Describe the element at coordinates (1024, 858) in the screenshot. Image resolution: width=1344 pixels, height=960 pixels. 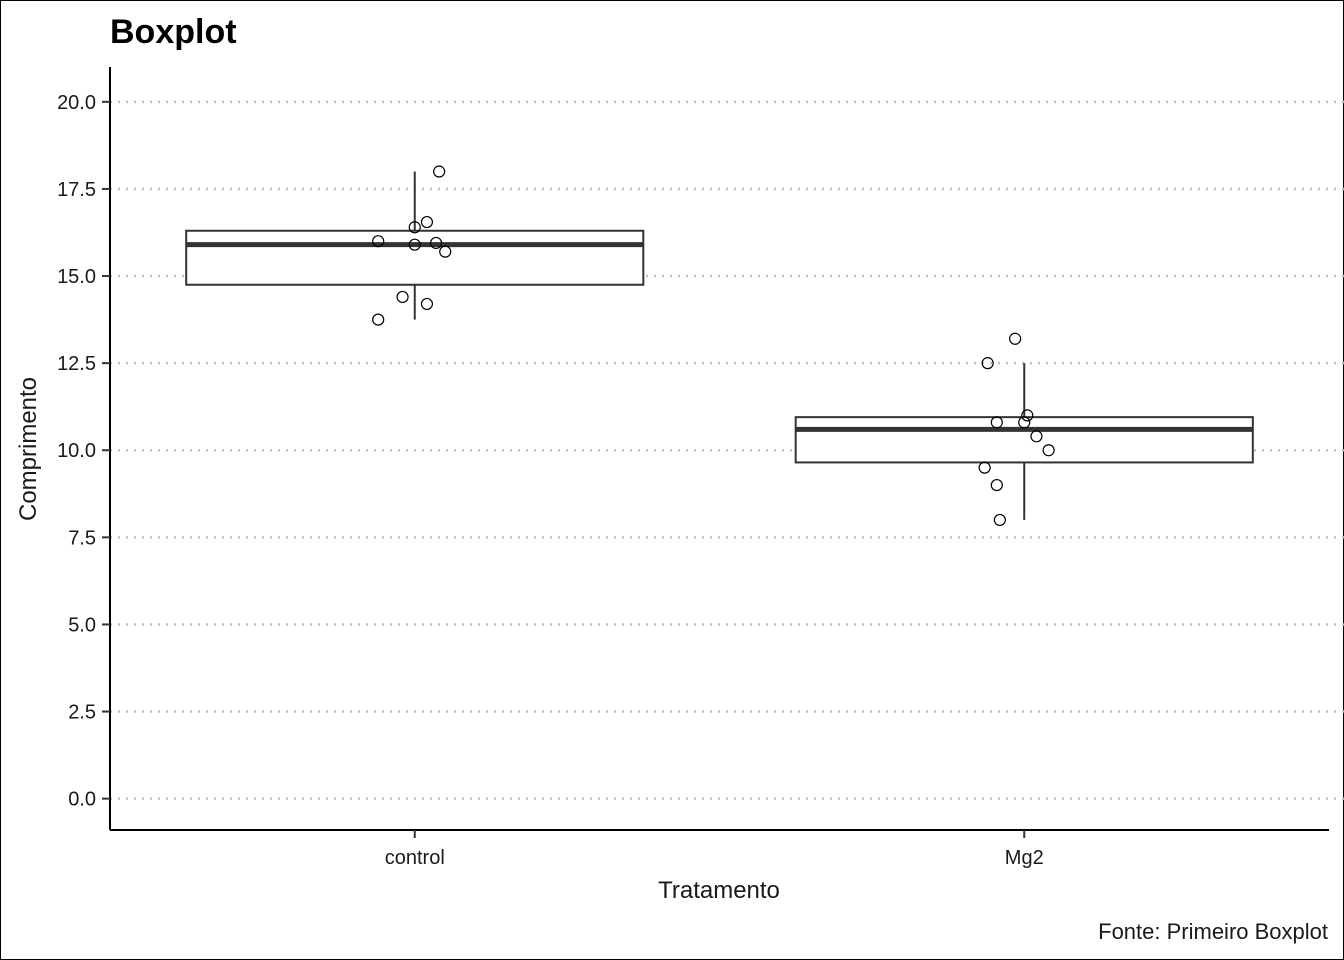
I see `x-tick-label: Mg2` at that location.